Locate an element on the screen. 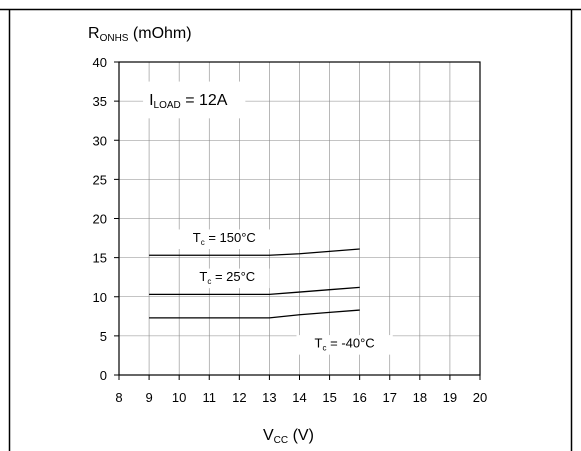 This screenshot has width=581, height=451. x-tick-label: 10 is located at coordinates (179, 397).